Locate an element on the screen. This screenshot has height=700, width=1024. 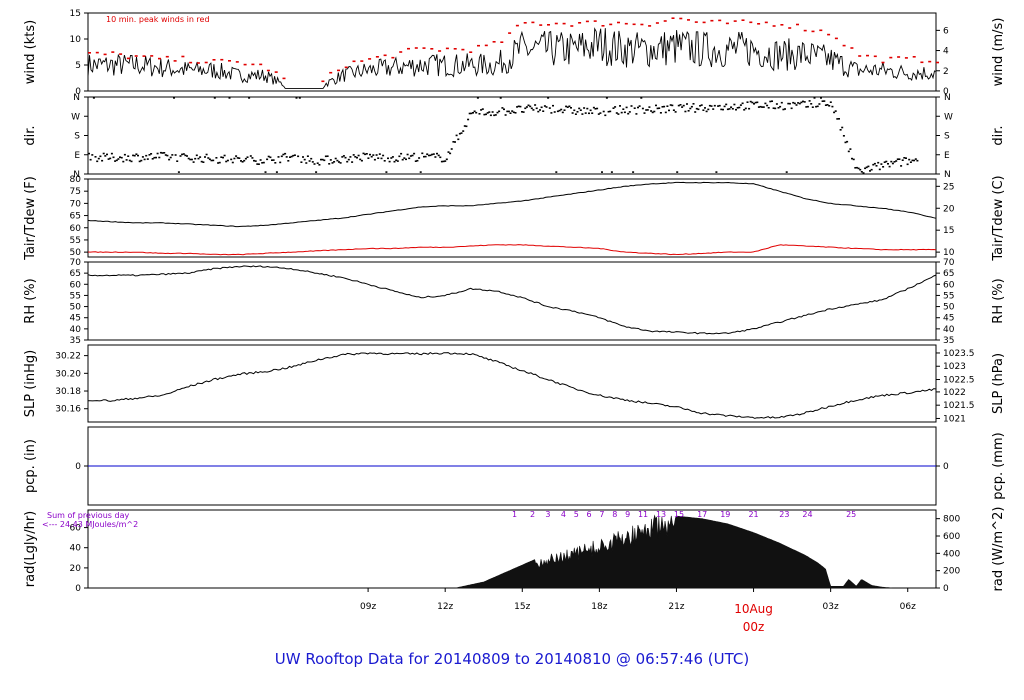
pressure-ytick-label-right: 1023.5 is located at coordinates (959, 354).